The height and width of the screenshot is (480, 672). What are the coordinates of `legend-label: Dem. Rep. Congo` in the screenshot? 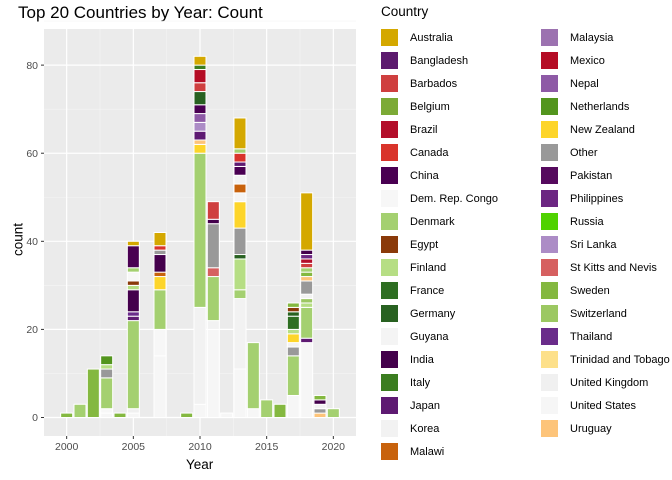 It's located at (454, 198).